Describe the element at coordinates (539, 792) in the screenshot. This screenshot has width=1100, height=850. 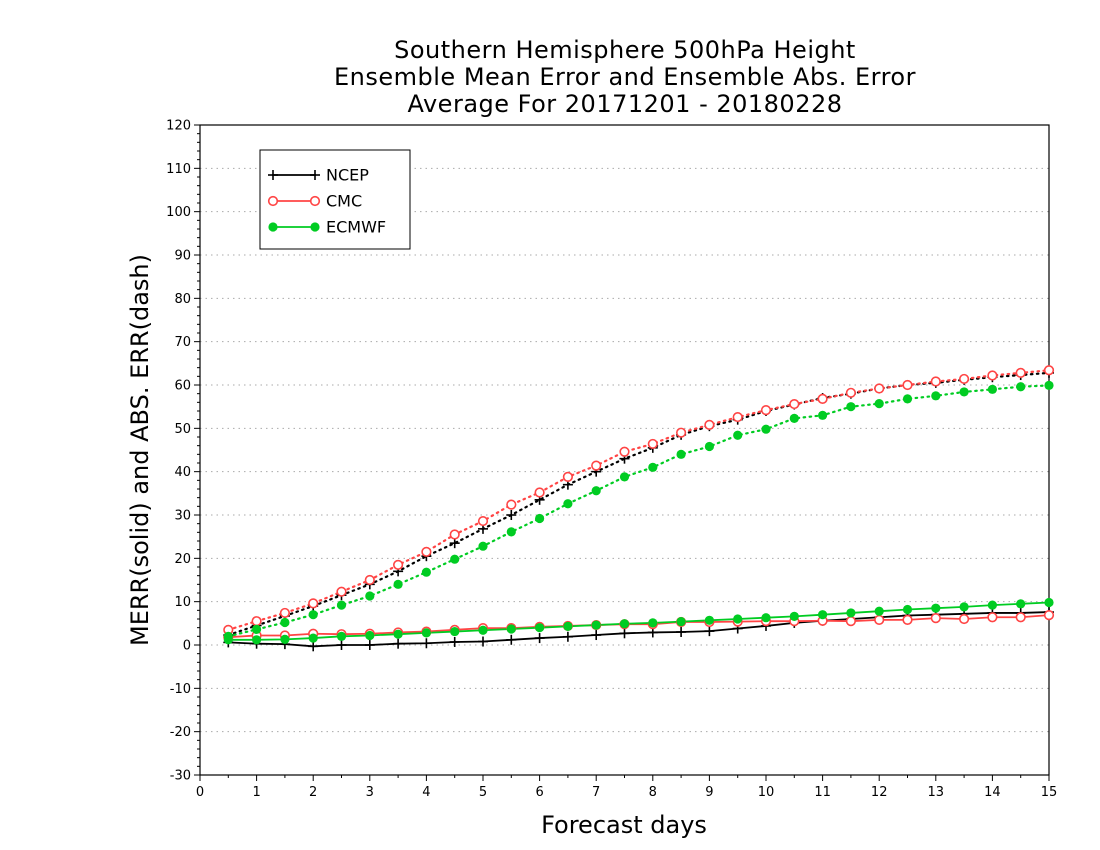
I see `x-tick-label: 6` at that location.